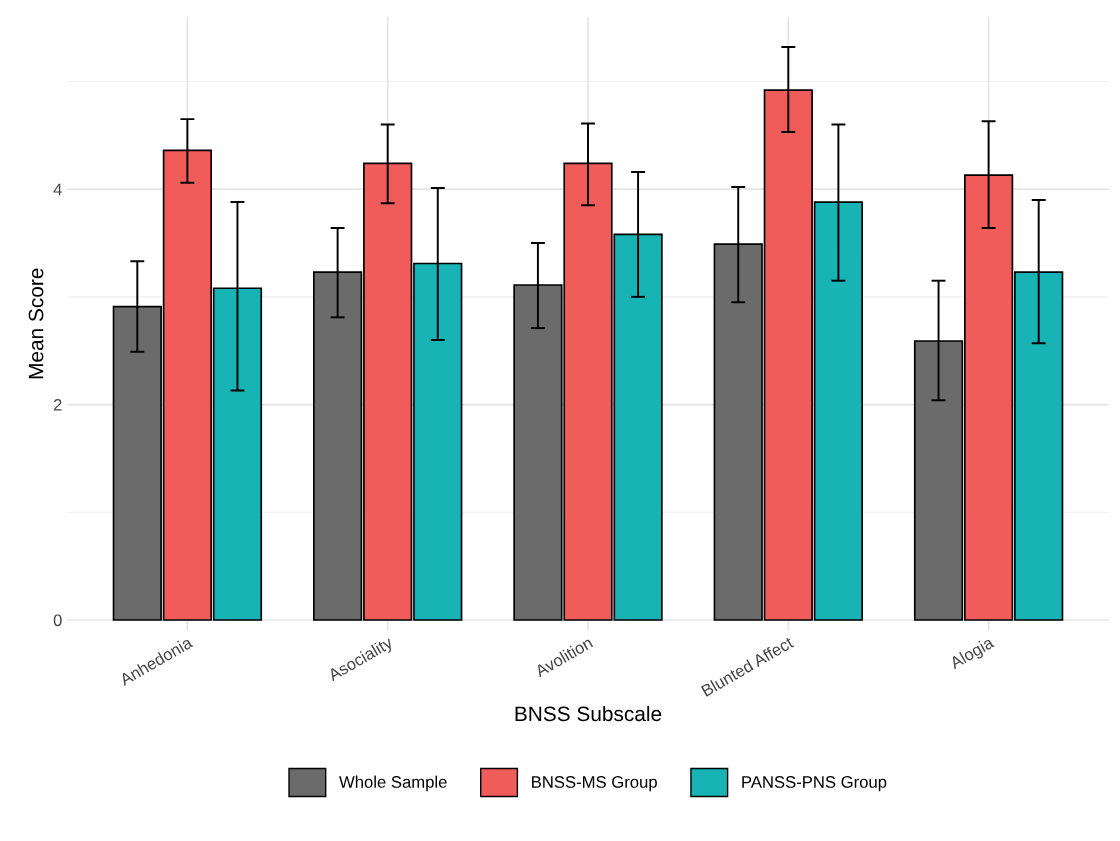 Image resolution: width=1120 pixels, height=841 pixels. I want to click on legend-label: BNSS-MS Group, so click(594, 784).